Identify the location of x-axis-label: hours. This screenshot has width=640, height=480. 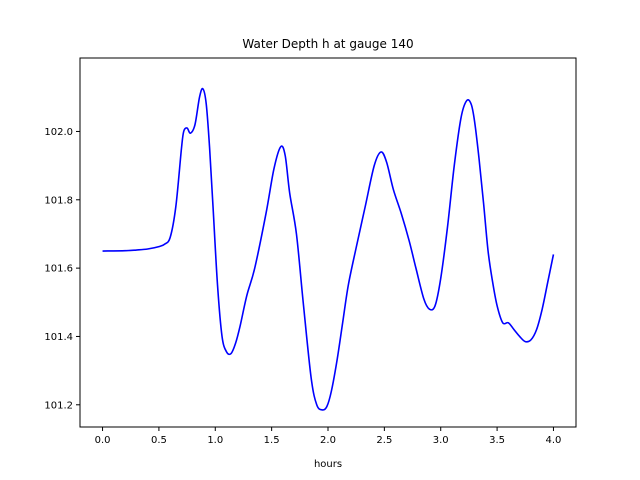
(328, 464).